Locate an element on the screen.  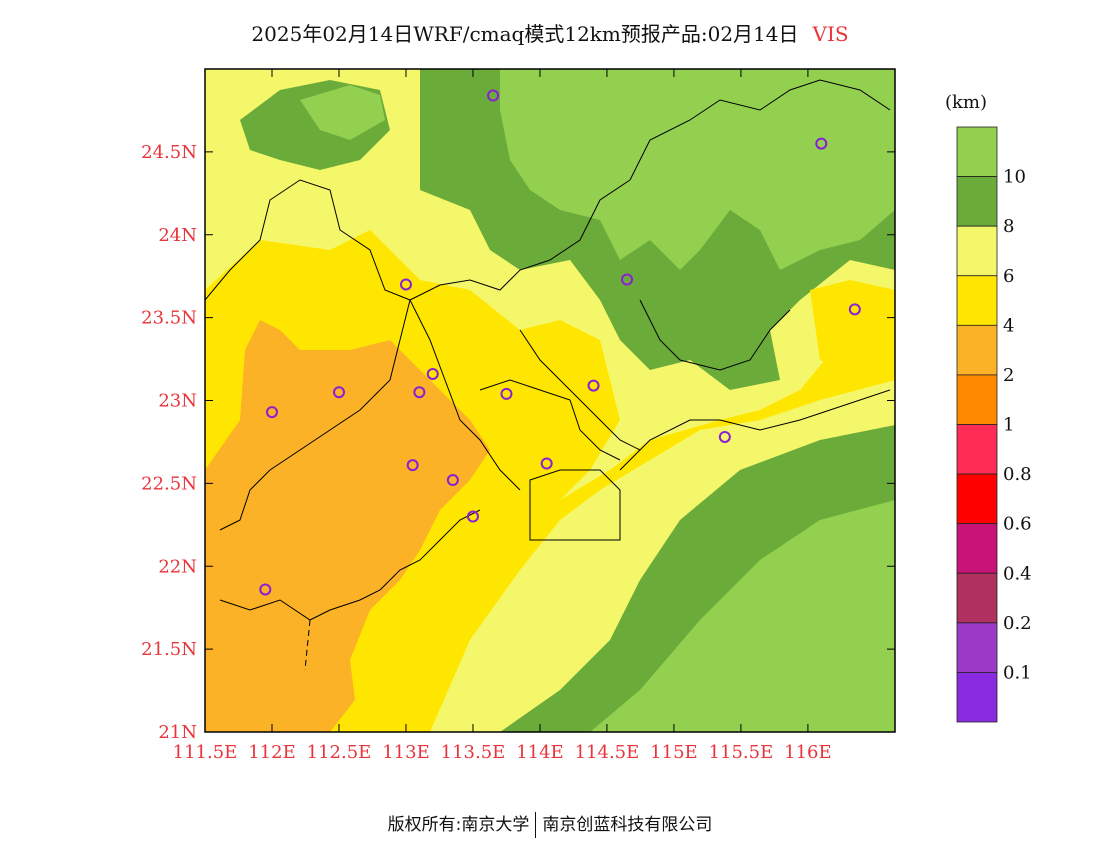
legend-level-label: 0.2 is located at coordinates (1017, 623).